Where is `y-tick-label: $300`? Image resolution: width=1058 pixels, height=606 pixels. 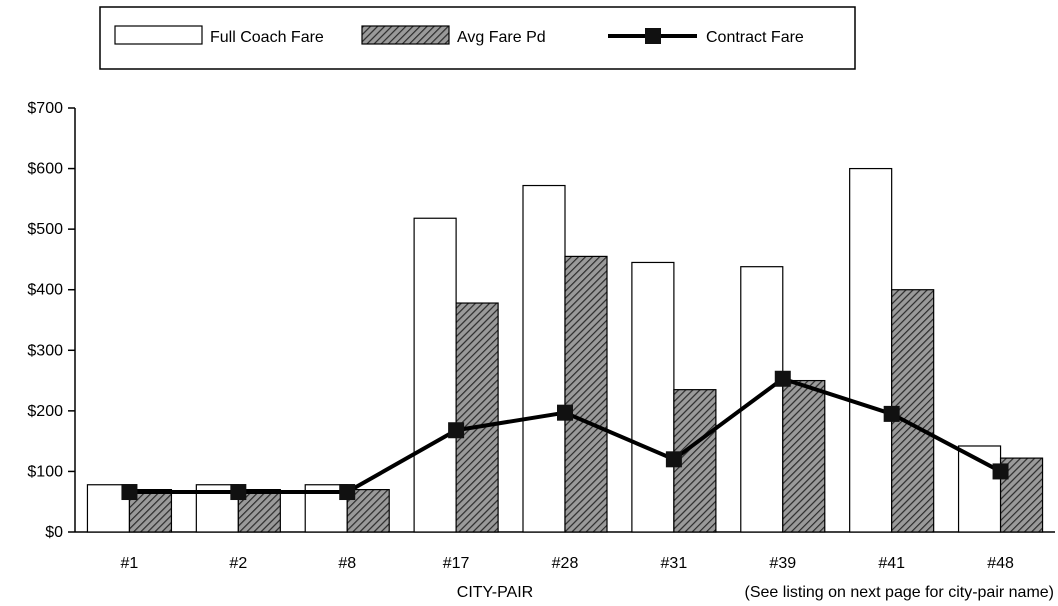 y-tick-label: $300 is located at coordinates (45, 350).